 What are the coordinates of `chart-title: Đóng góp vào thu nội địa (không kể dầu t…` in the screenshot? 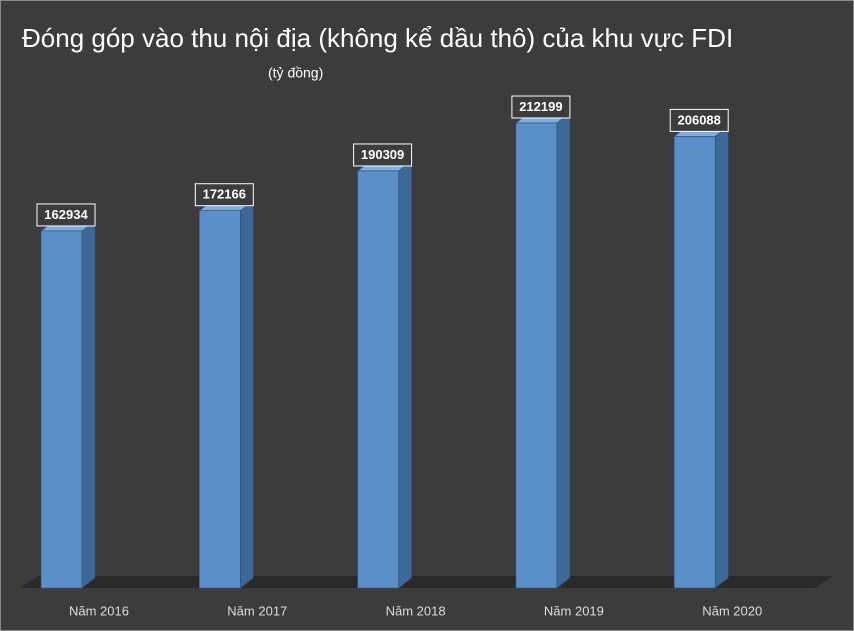 It's located at (377, 38).